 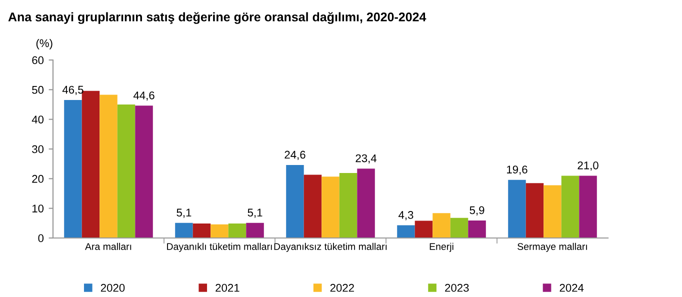 What do you see at coordinates (38, 120) in the screenshot?
I see `y-tick-label: 40` at bounding box center [38, 120].